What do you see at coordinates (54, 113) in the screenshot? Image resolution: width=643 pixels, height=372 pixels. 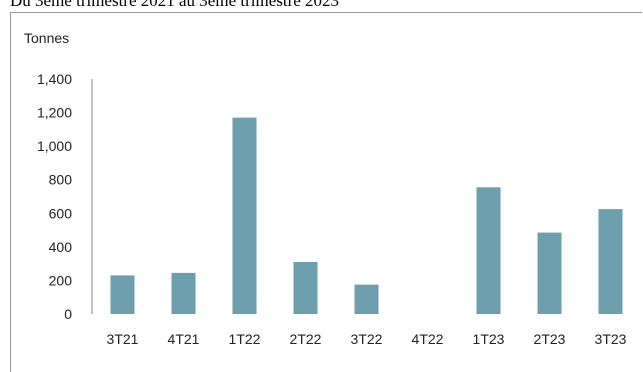 I see `y-tick-label: 1,200` at bounding box center [54, 113].